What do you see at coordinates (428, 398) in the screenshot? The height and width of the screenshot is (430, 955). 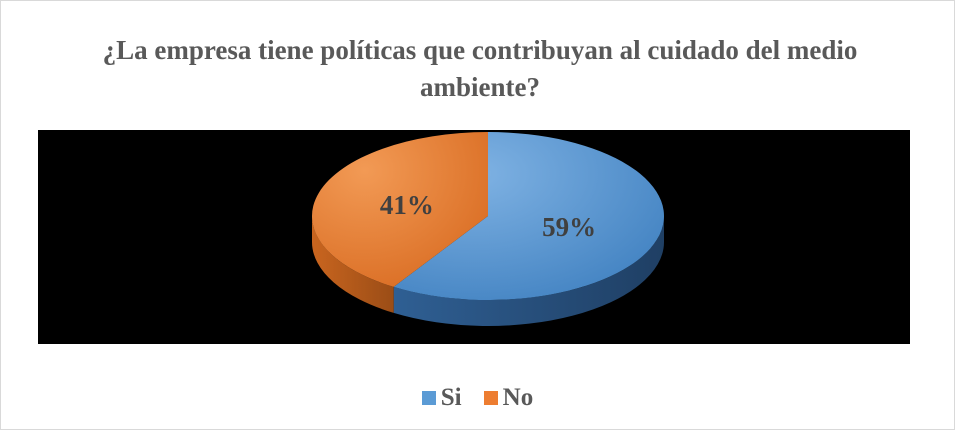 I see `legend-swatch-si` at bounding box center [428, 398].